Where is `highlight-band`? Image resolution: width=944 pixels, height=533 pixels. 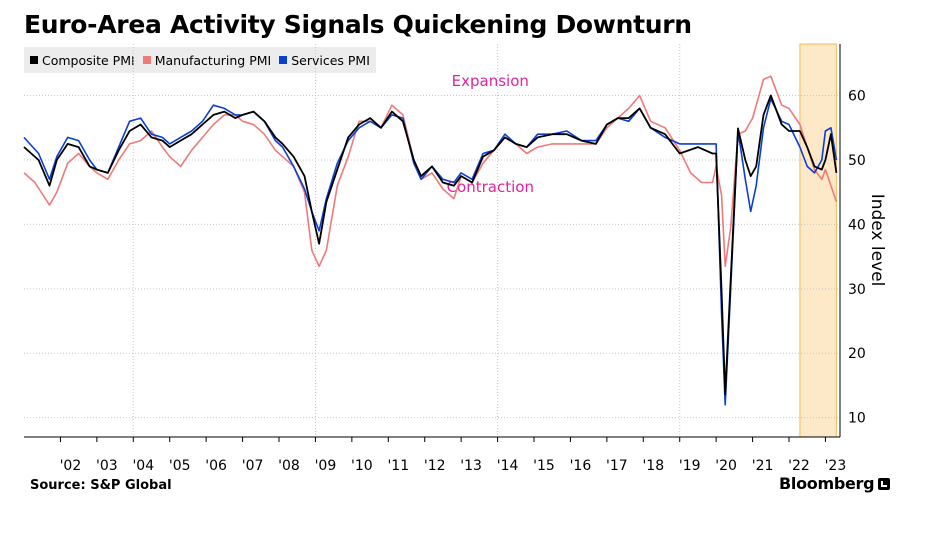
highlight-band is located at coordinates (818, 240).